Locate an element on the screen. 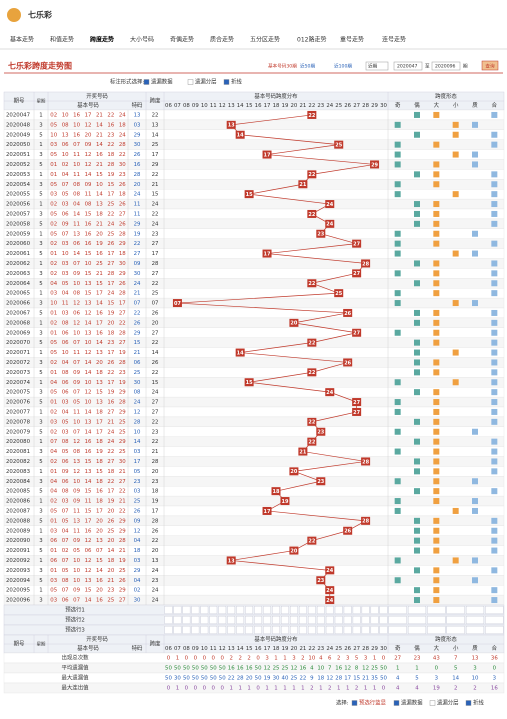  period-link: 近100期 is located at coordinates (343, 66).